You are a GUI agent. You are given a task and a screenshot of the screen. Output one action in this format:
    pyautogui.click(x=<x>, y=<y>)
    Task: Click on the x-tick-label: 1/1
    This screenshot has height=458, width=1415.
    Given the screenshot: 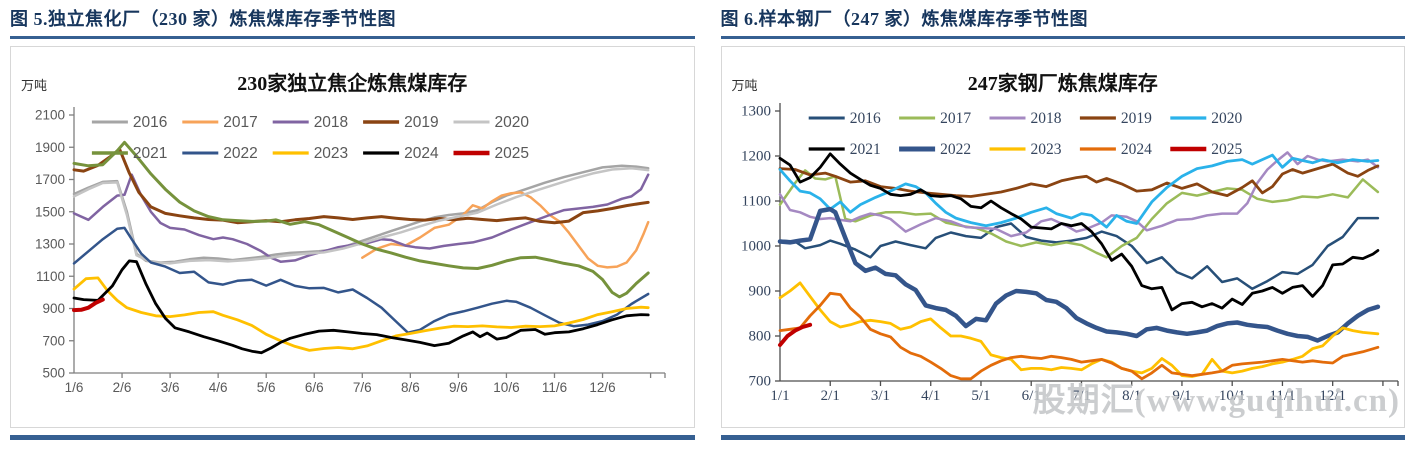 What is the action you would take?
    pyautogui.click(x=779, y=396)
    